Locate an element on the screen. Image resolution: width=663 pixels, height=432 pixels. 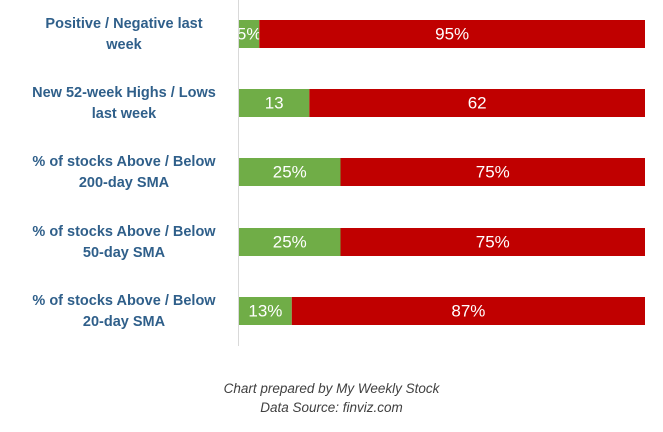
data-label-s0-c3: 25% is located at coordinates (290, 242).